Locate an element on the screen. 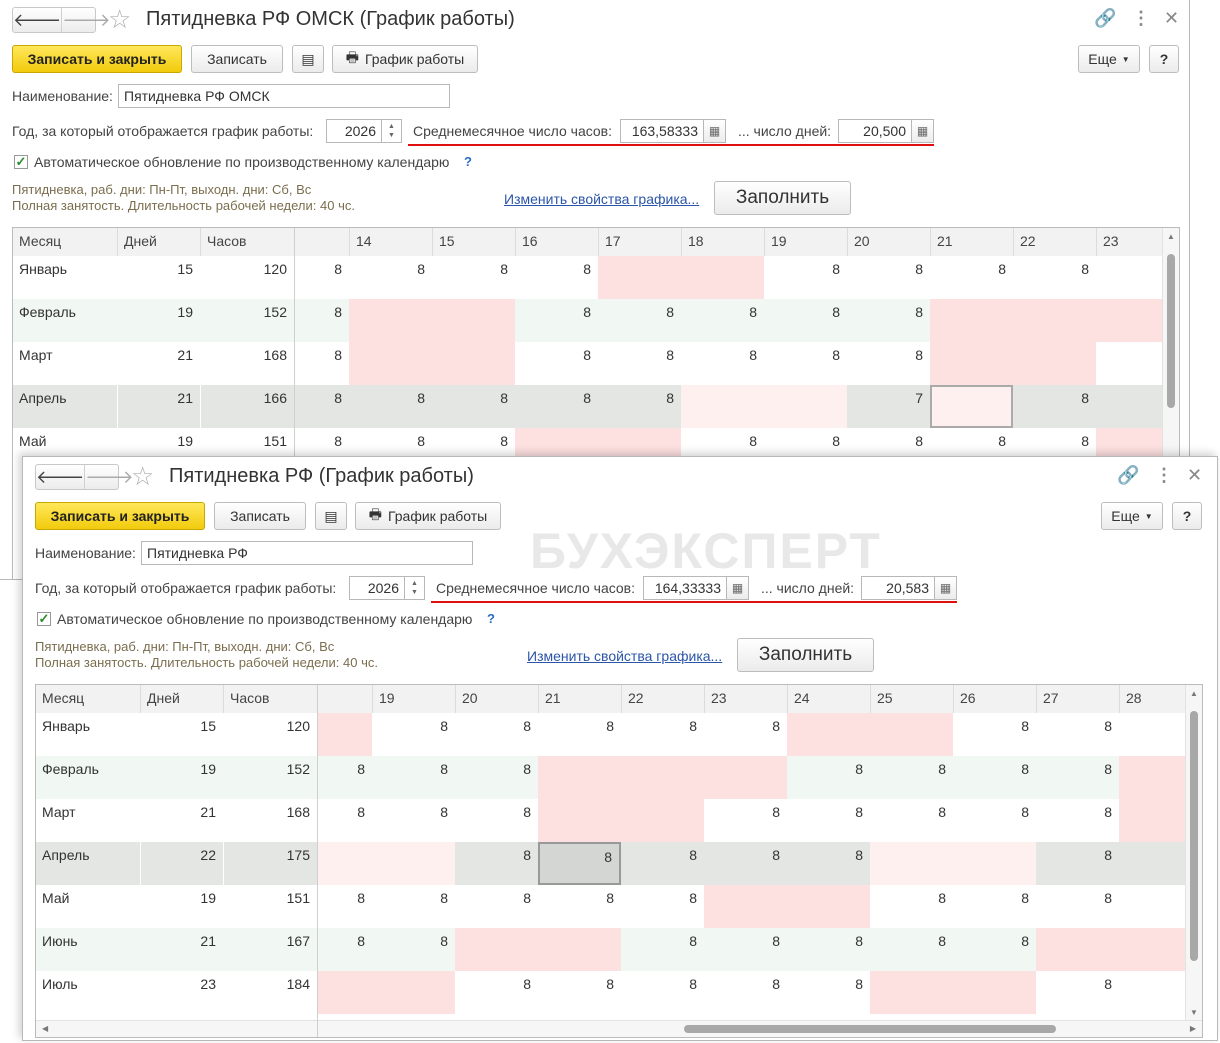 Image resolution: width=1220 pixels, height=1043 pixels. row-hours: 152 is located at coordinates (298, 769).